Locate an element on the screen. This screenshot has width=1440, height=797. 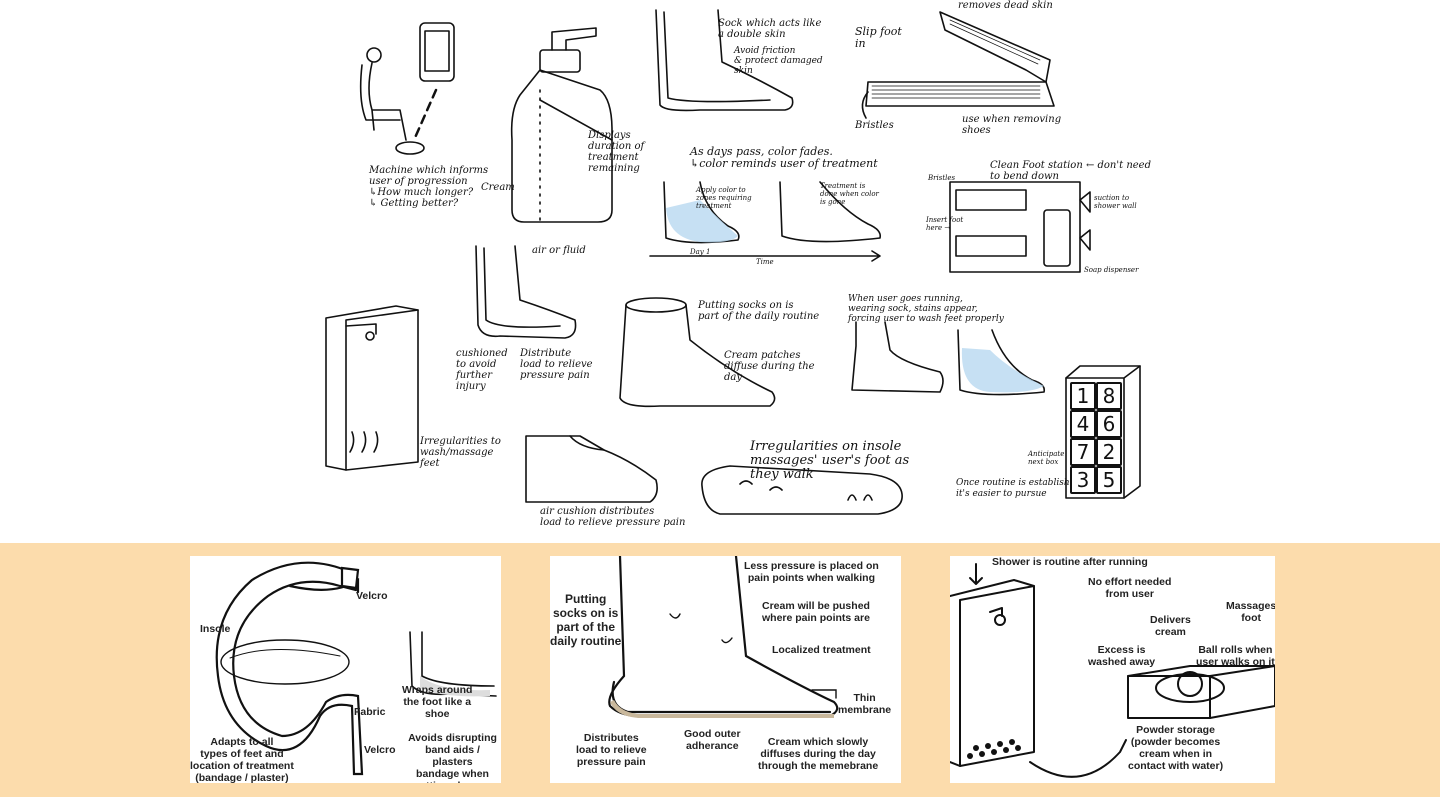
membrane-sock-drawing is located at coordinates (723, 637).